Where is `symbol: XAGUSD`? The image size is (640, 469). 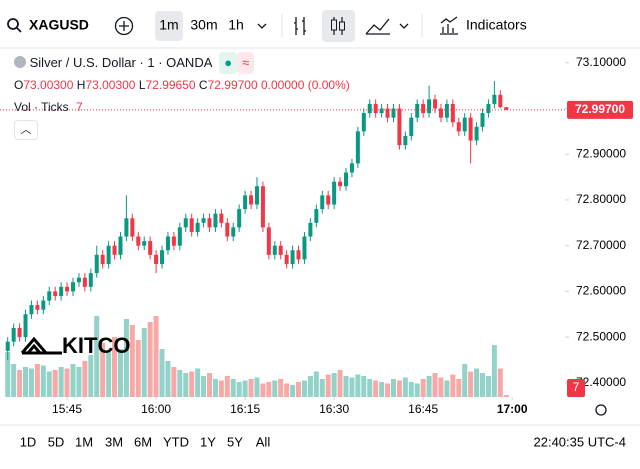
symbol: XAGUSD is located at coordinates (59, 25).